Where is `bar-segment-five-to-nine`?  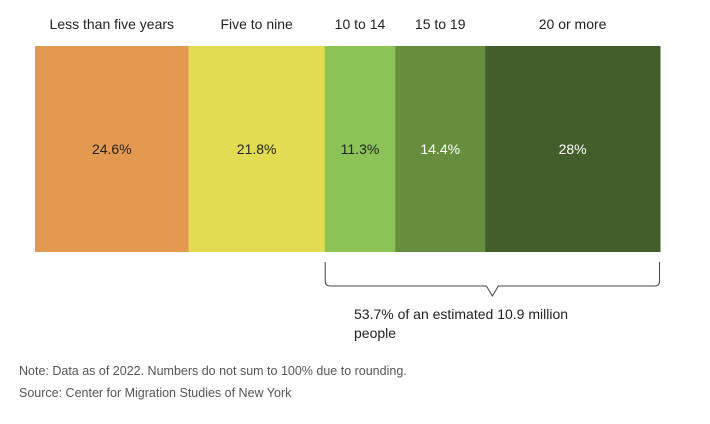
bar-segment-five-to-nine is located at coordinates (257, 149).